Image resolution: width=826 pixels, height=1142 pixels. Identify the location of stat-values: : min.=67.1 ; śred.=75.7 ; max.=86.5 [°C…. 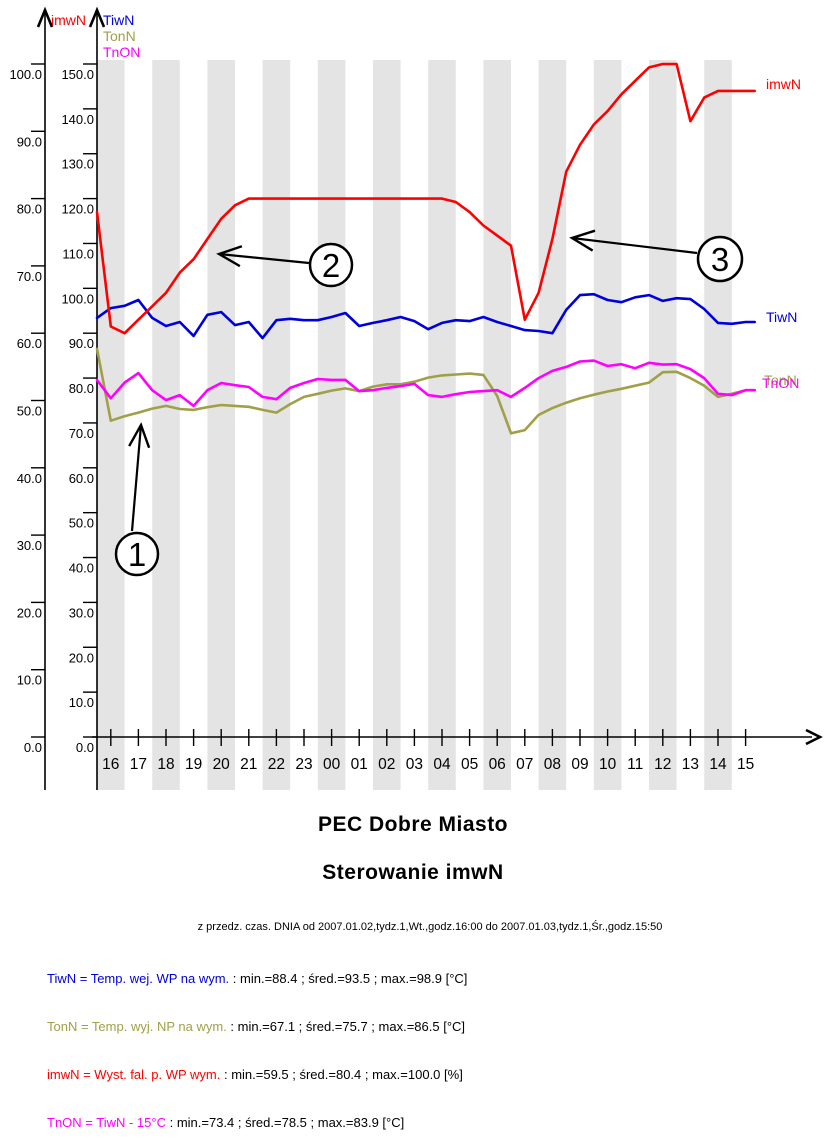
(346, 1026).